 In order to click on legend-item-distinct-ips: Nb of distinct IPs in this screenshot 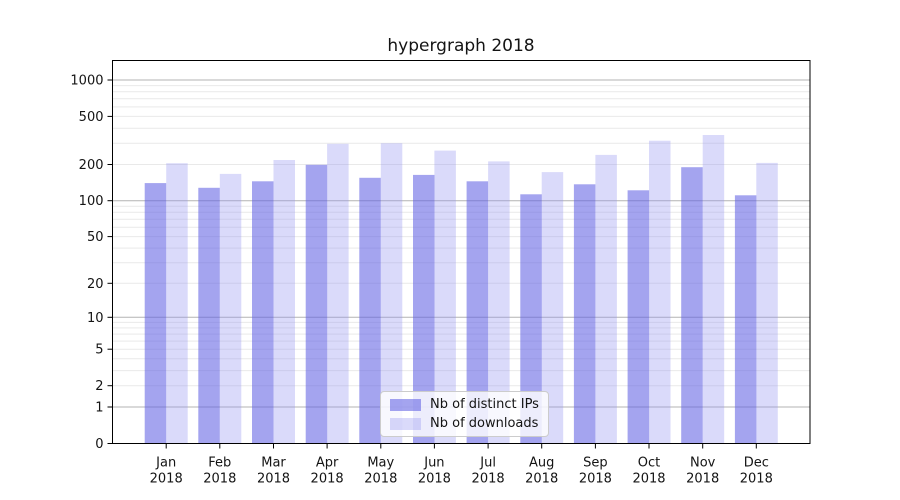, I will do `click(464, 404)`.